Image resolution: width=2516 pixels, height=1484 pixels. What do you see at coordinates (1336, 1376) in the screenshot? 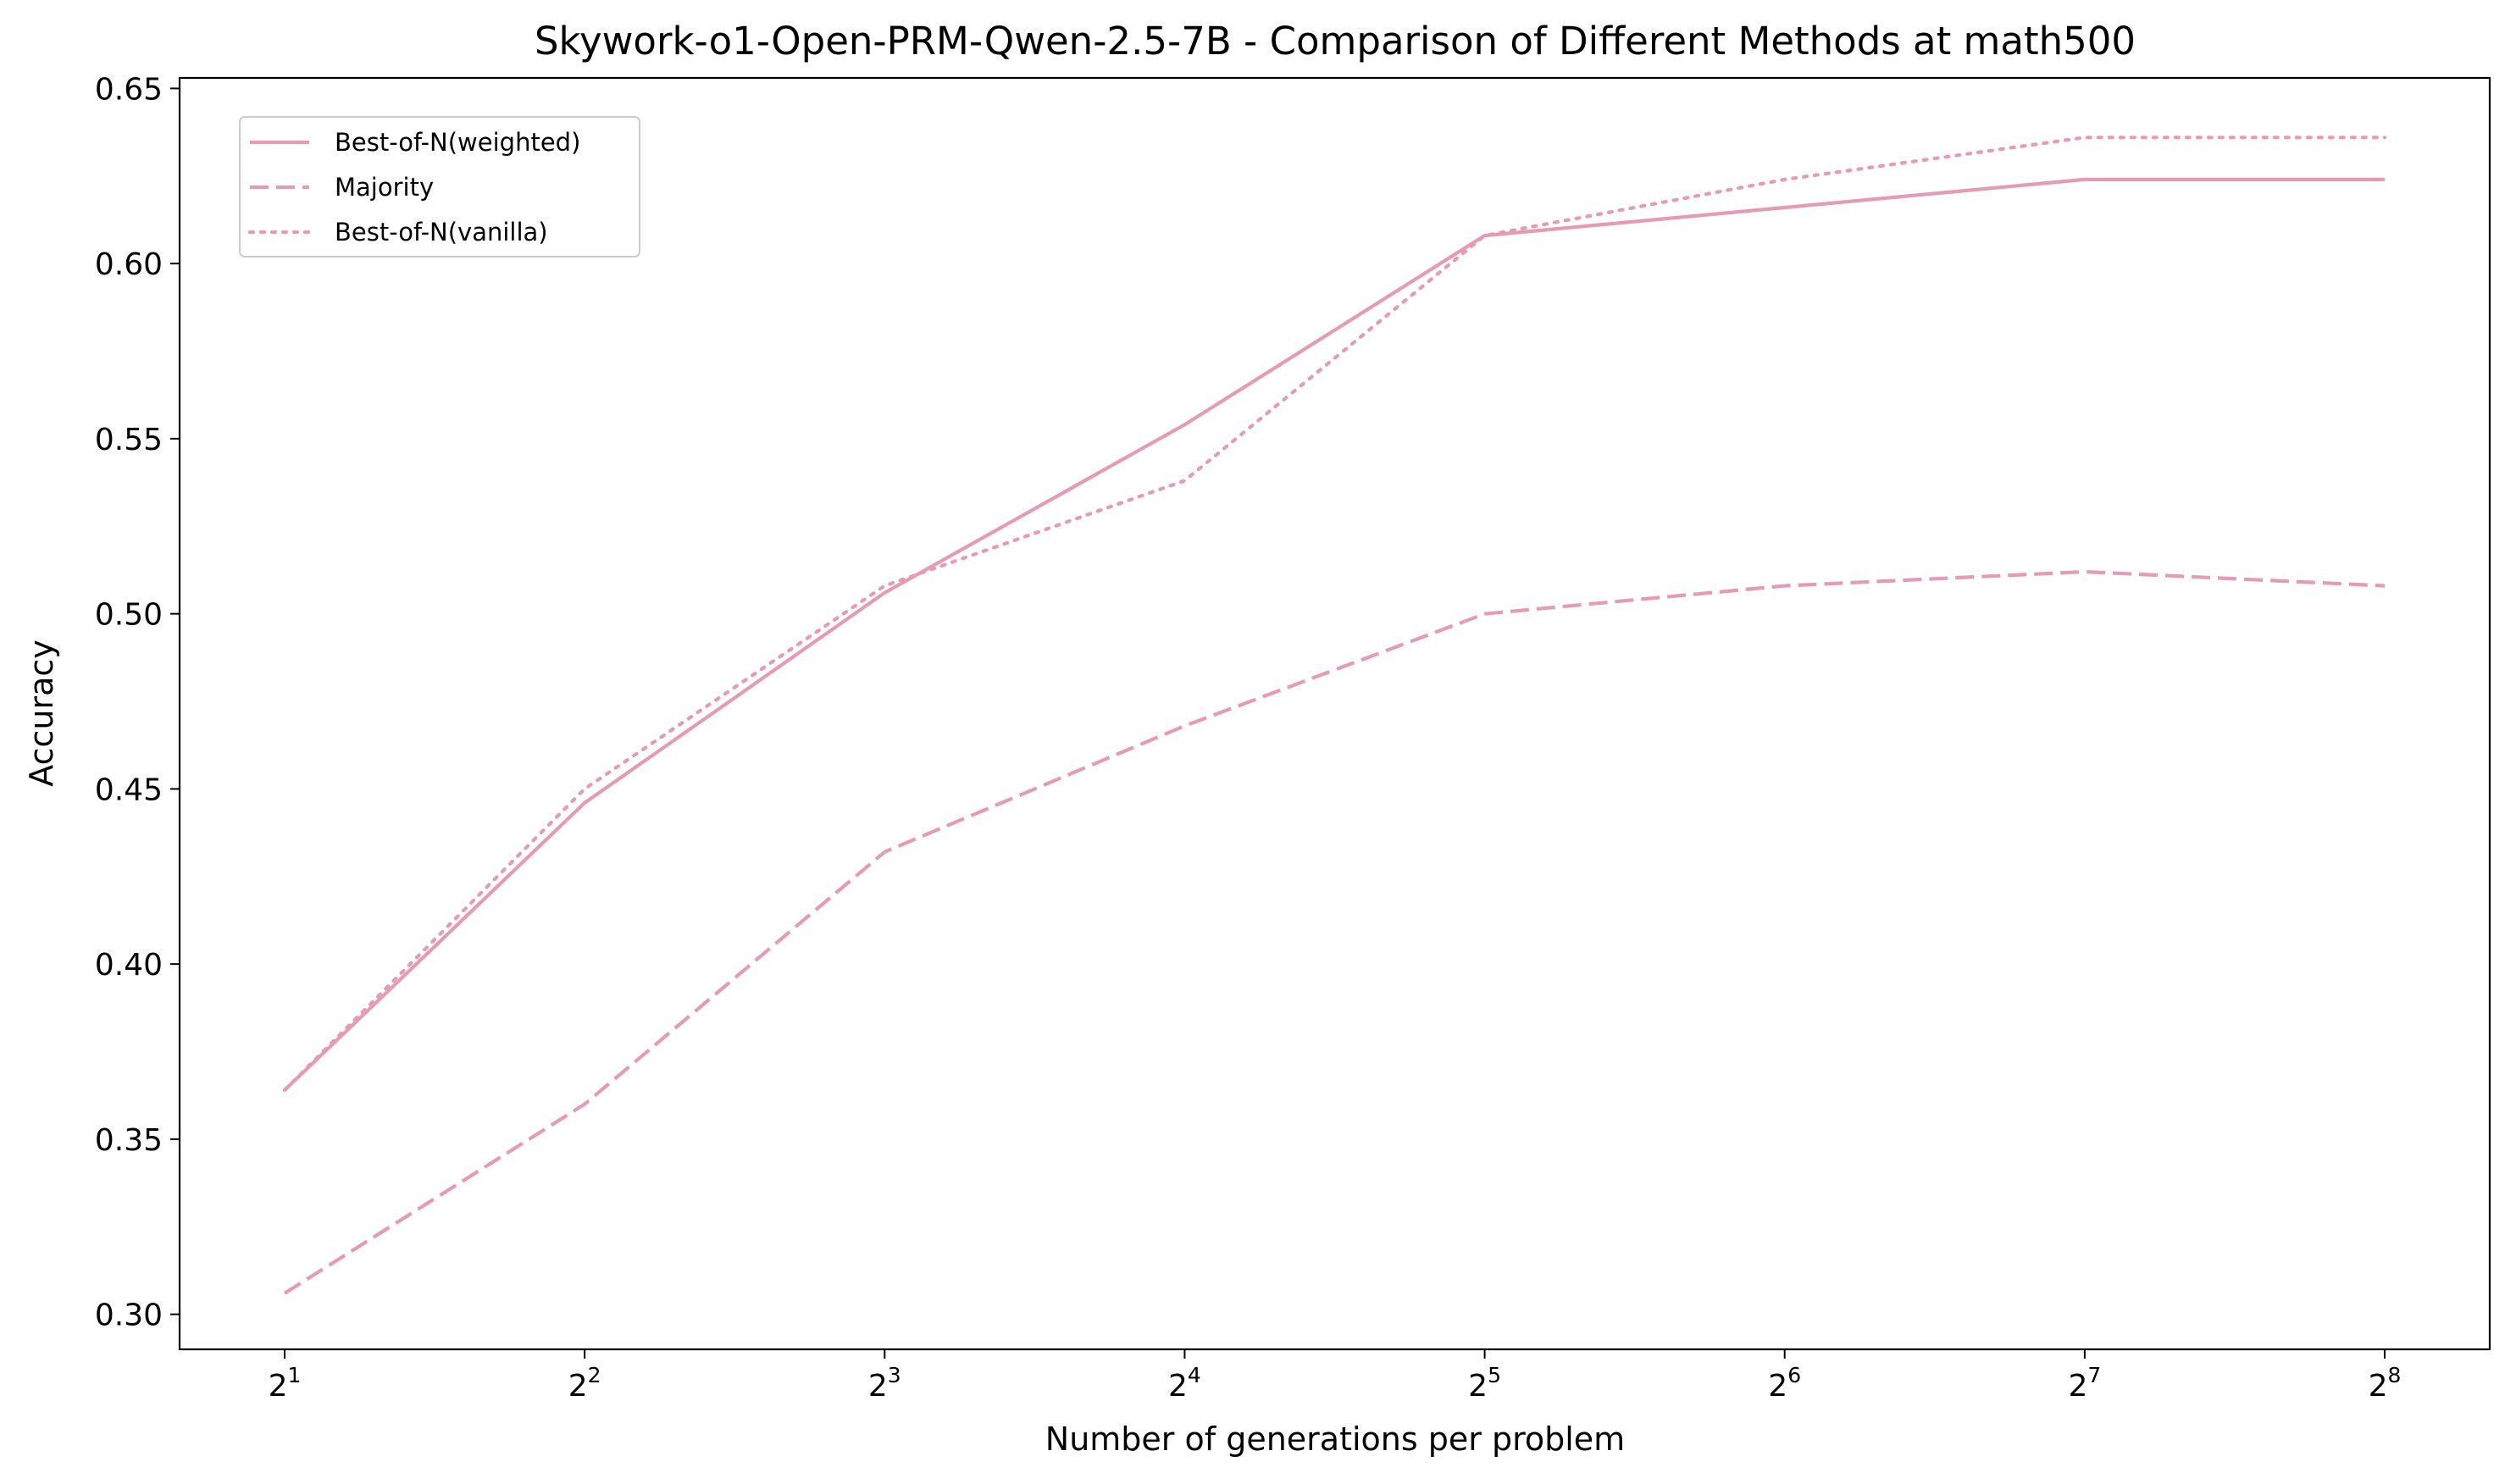
I see `x-axis: 21 22 23 24 25 26 27 28` at bounding box center [1336, 1376].